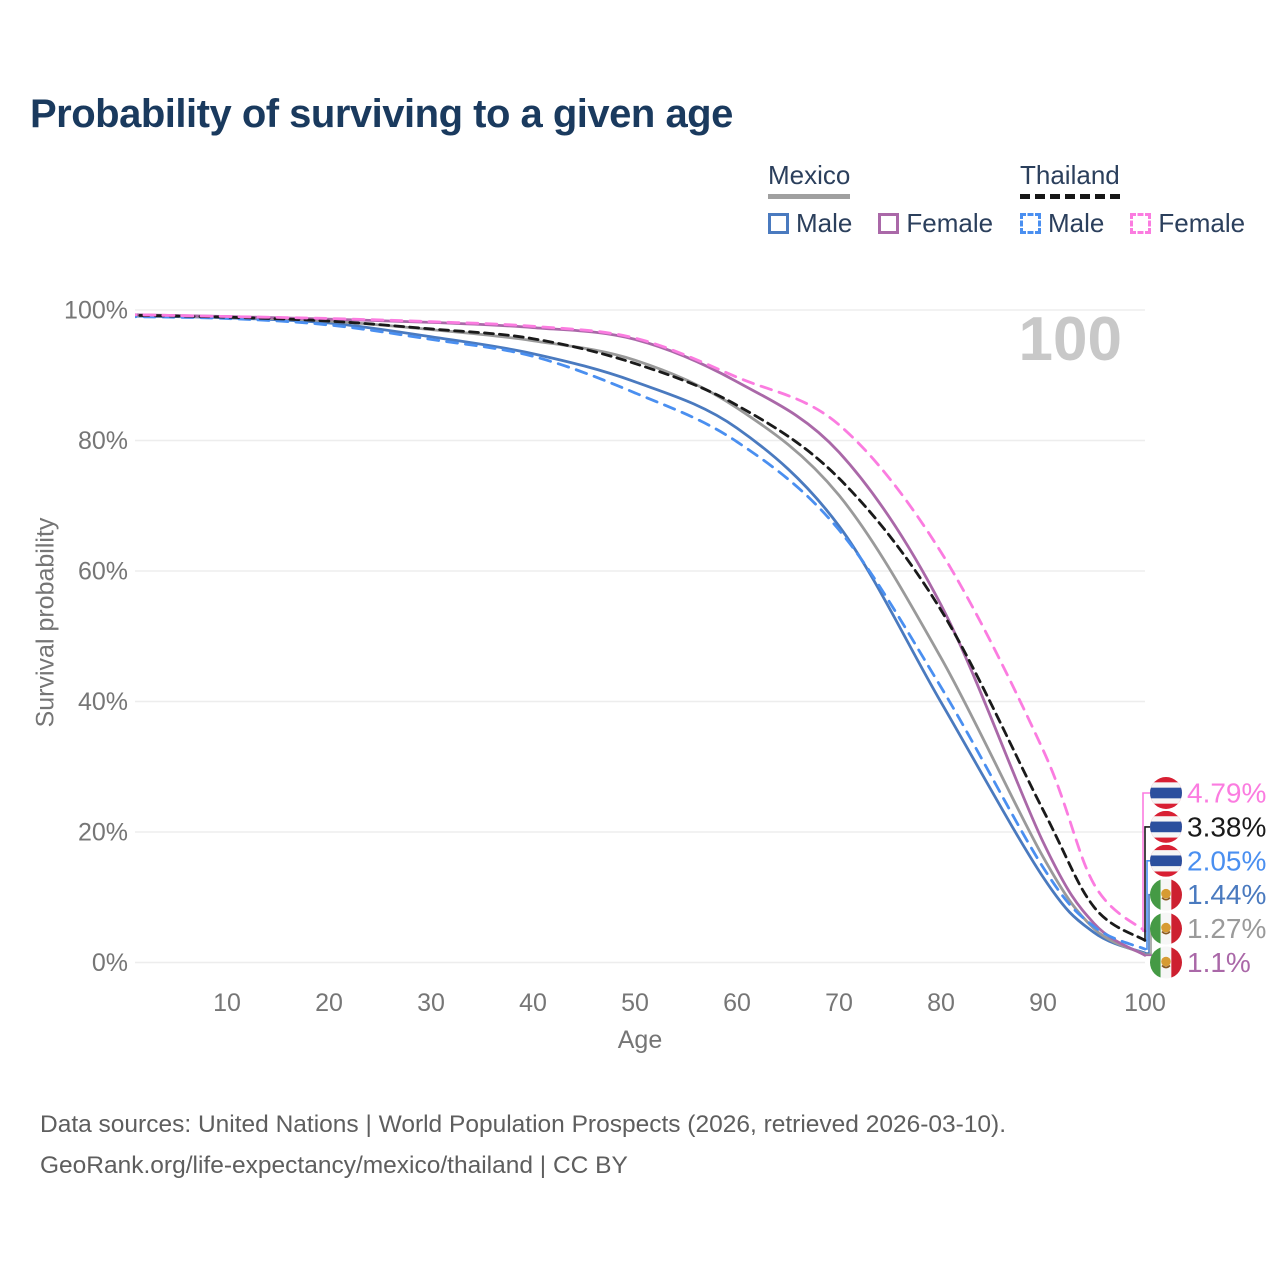 The width and height of the screenshot is (1280, 1280). Describe the element at coordinates (431, 1003) in the screenshot. I see `x-tick-label: 30` at that location.